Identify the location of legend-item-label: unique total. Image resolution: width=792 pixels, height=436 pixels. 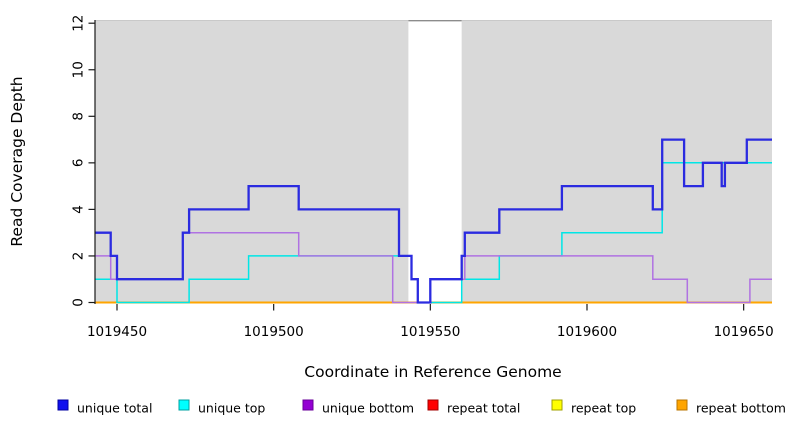
(114, 408).